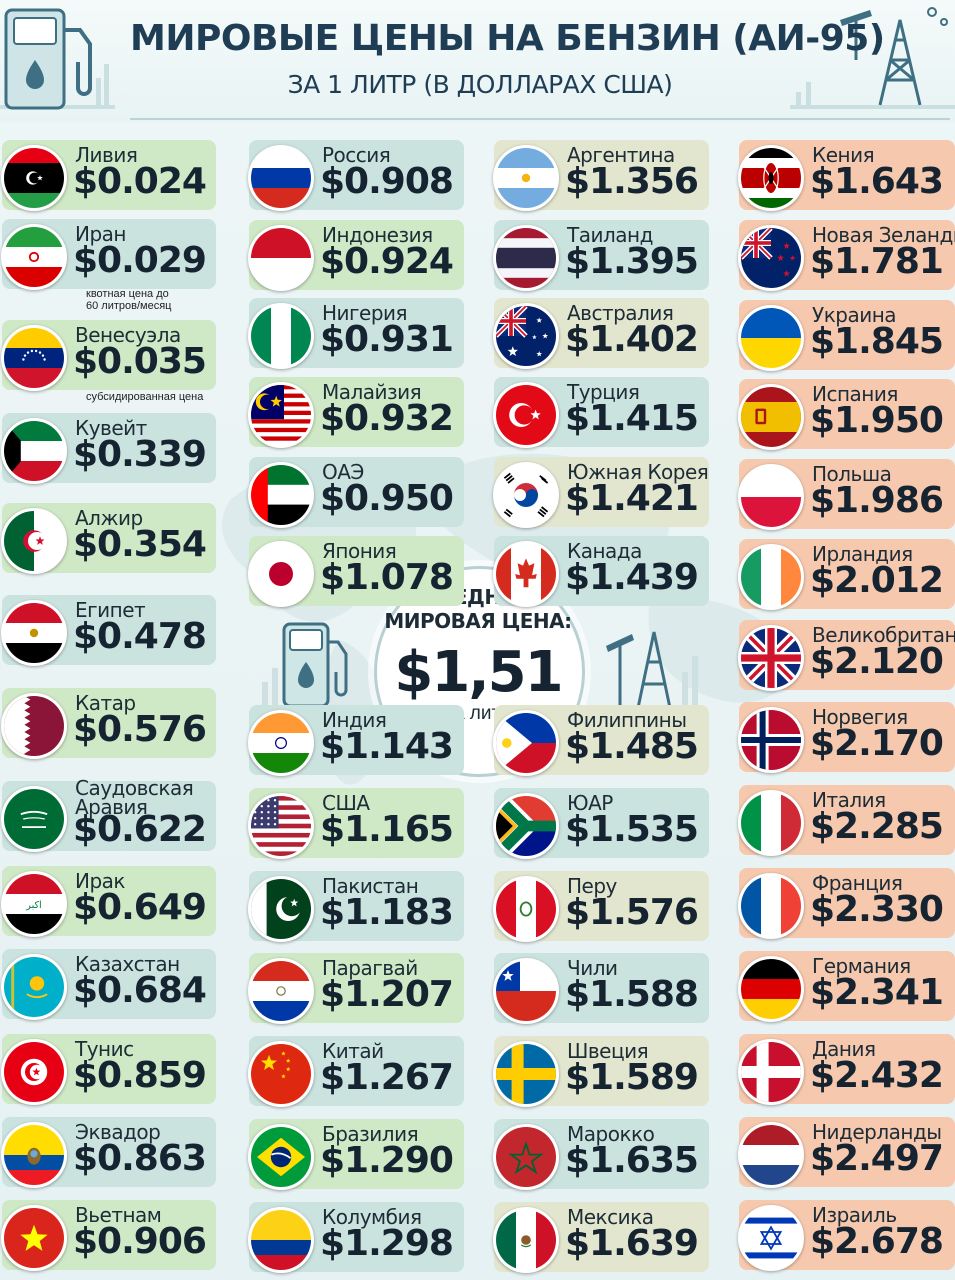 The width and height of the screenshot is (955, 1280). What do you see at coordinates (877, 420) in the screenshot?
I see `country-price: $1.950` at bounding box center [877, 420].